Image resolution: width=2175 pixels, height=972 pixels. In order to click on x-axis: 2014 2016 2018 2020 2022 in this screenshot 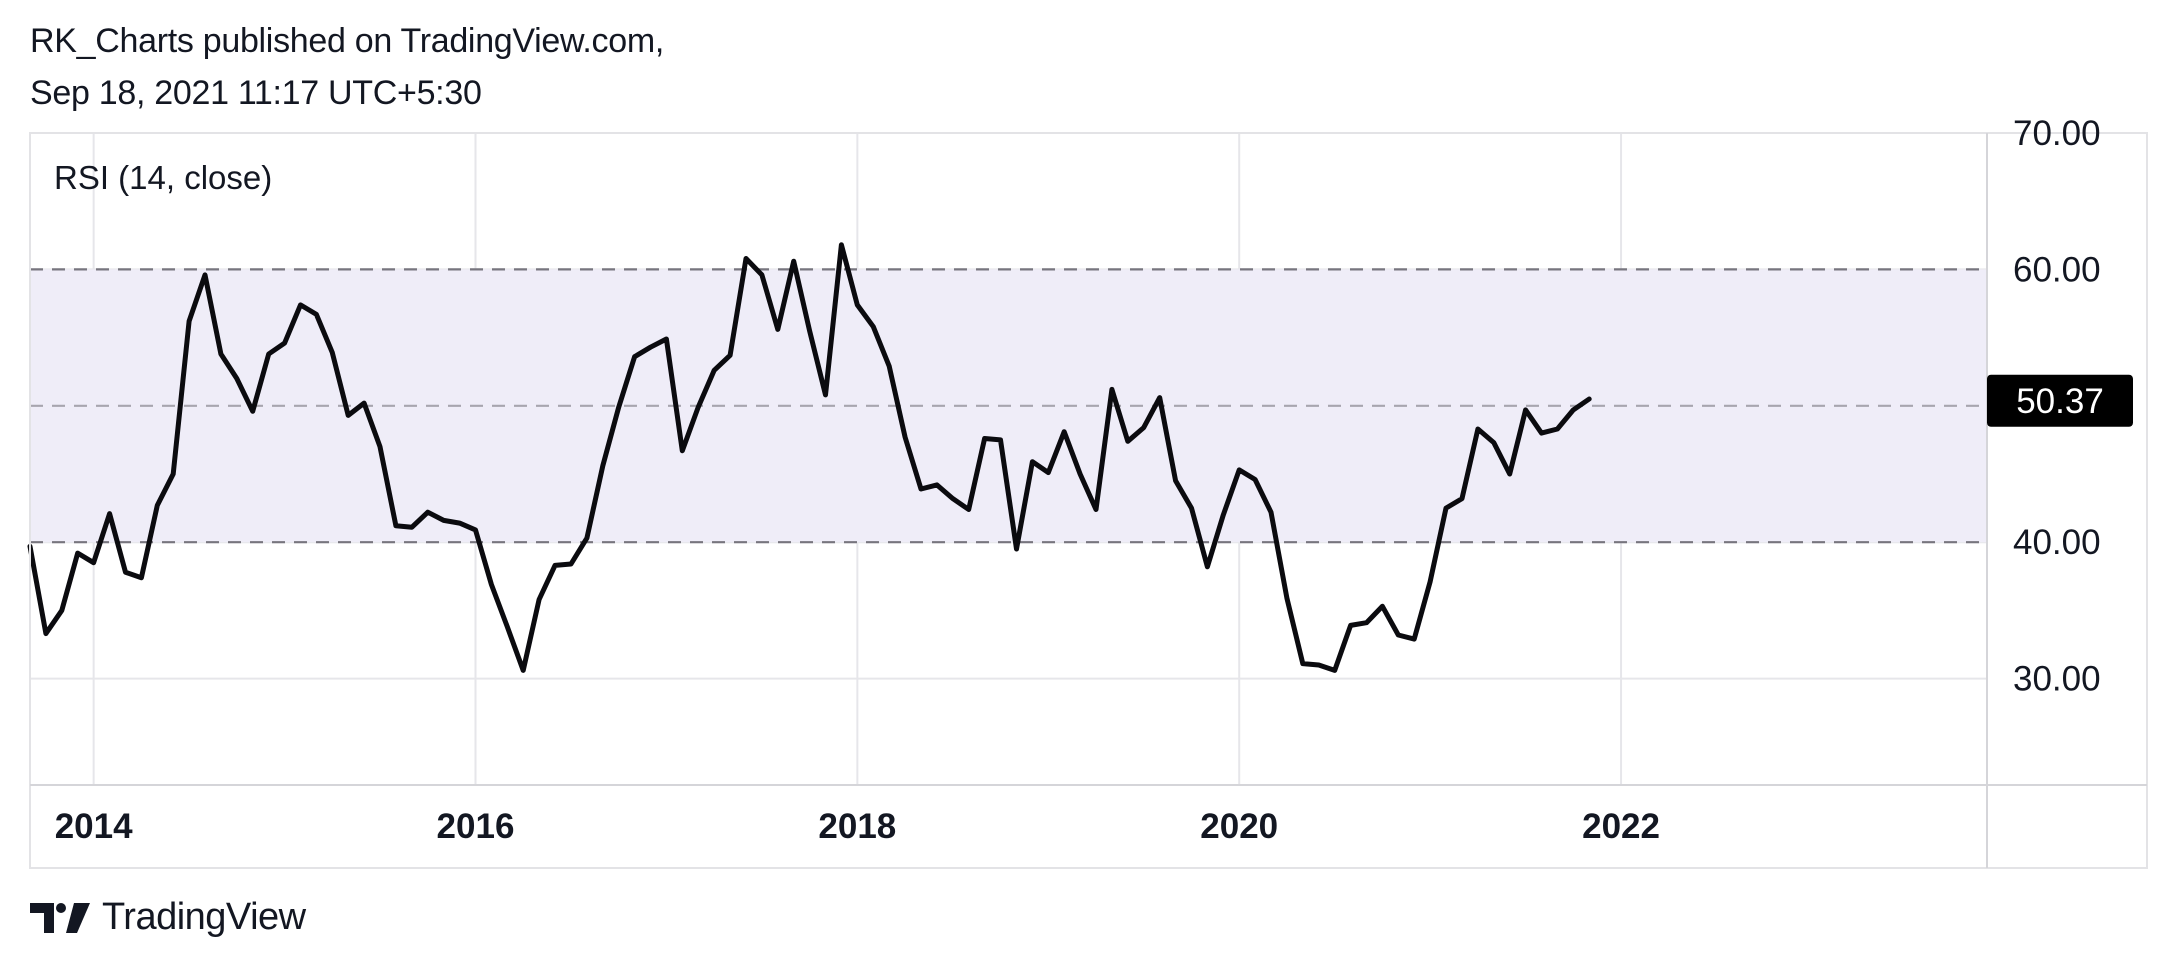, I will do `click(857, 826)`.